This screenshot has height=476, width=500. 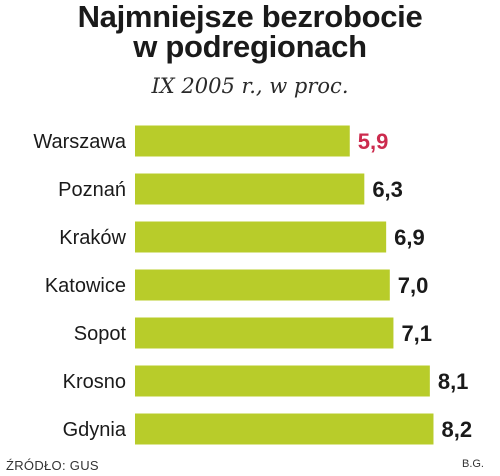 What do you see at coordinates (373, 141) in the screenshot?
I see `value-label: 5,9` at bounding box center [373, 141].